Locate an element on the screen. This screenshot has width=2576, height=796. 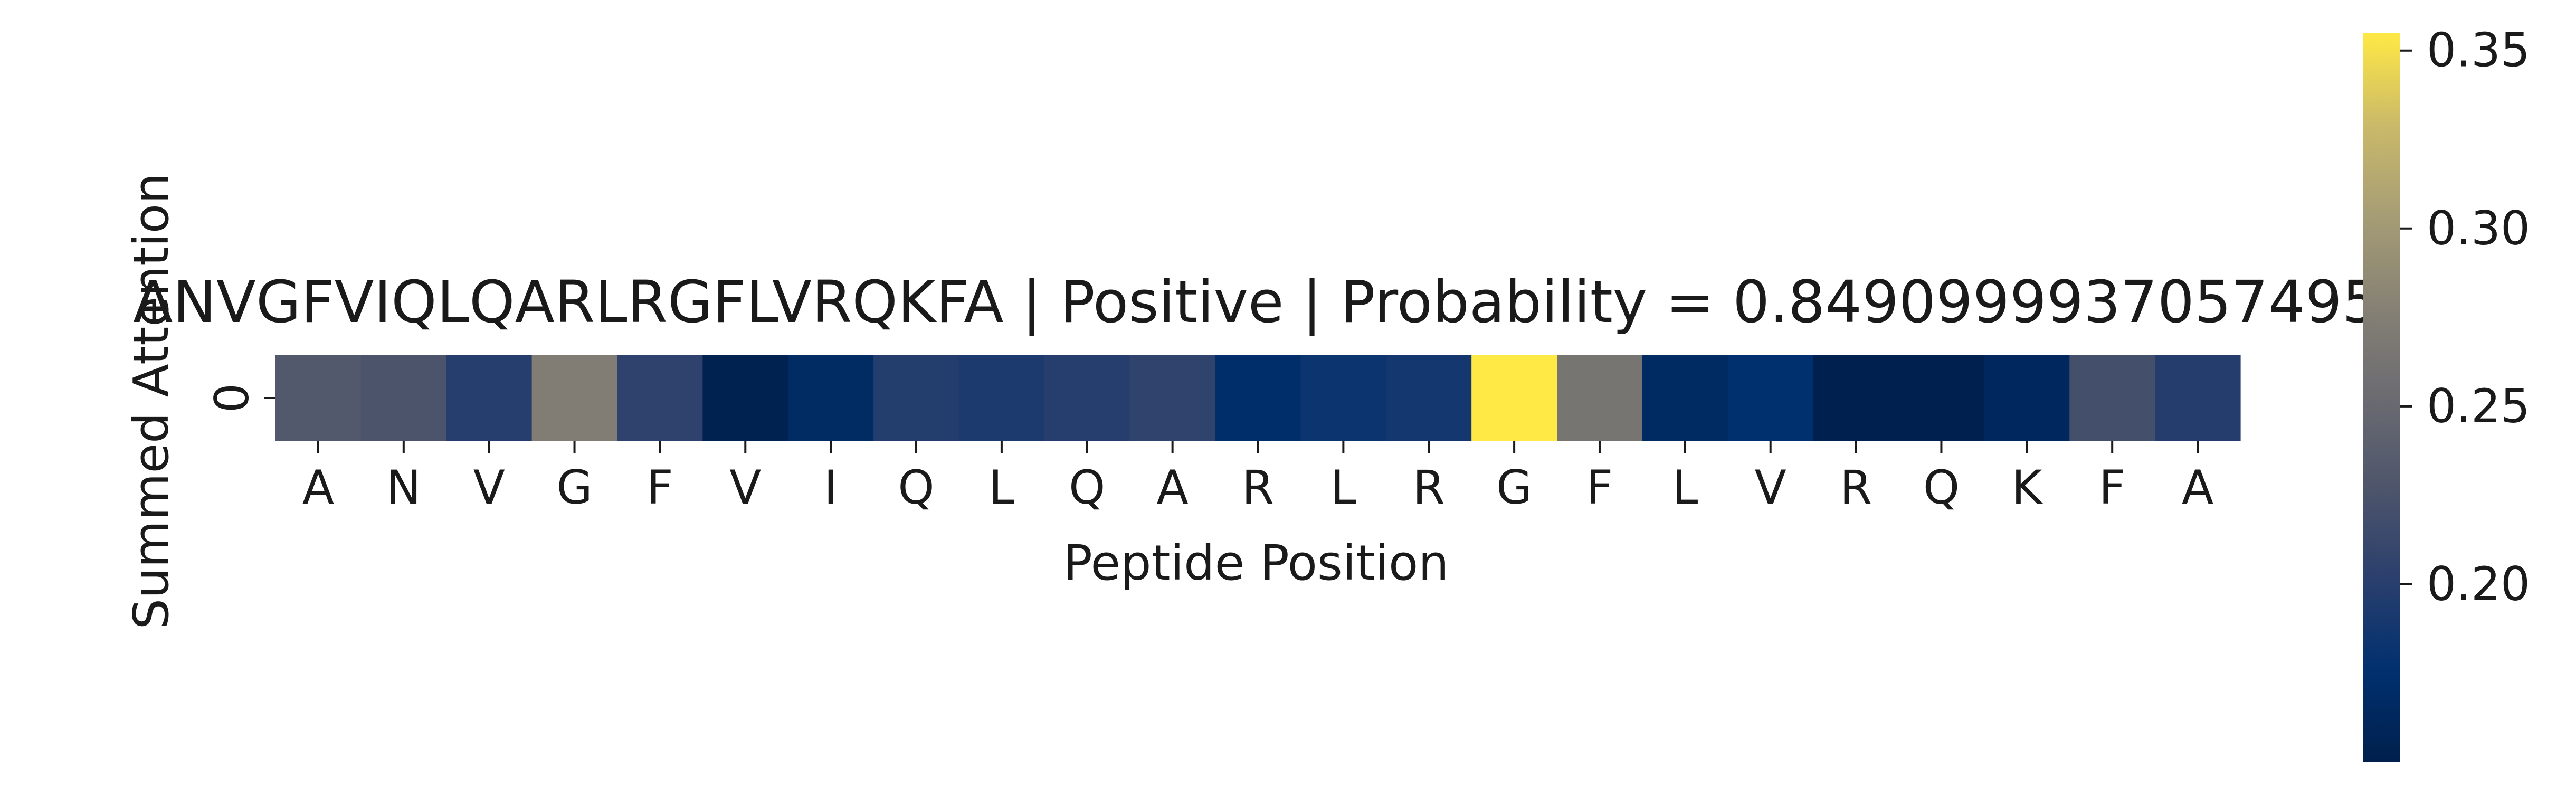
colorbar-tick-label: 0.20 is located at coordinates (2478, 584).